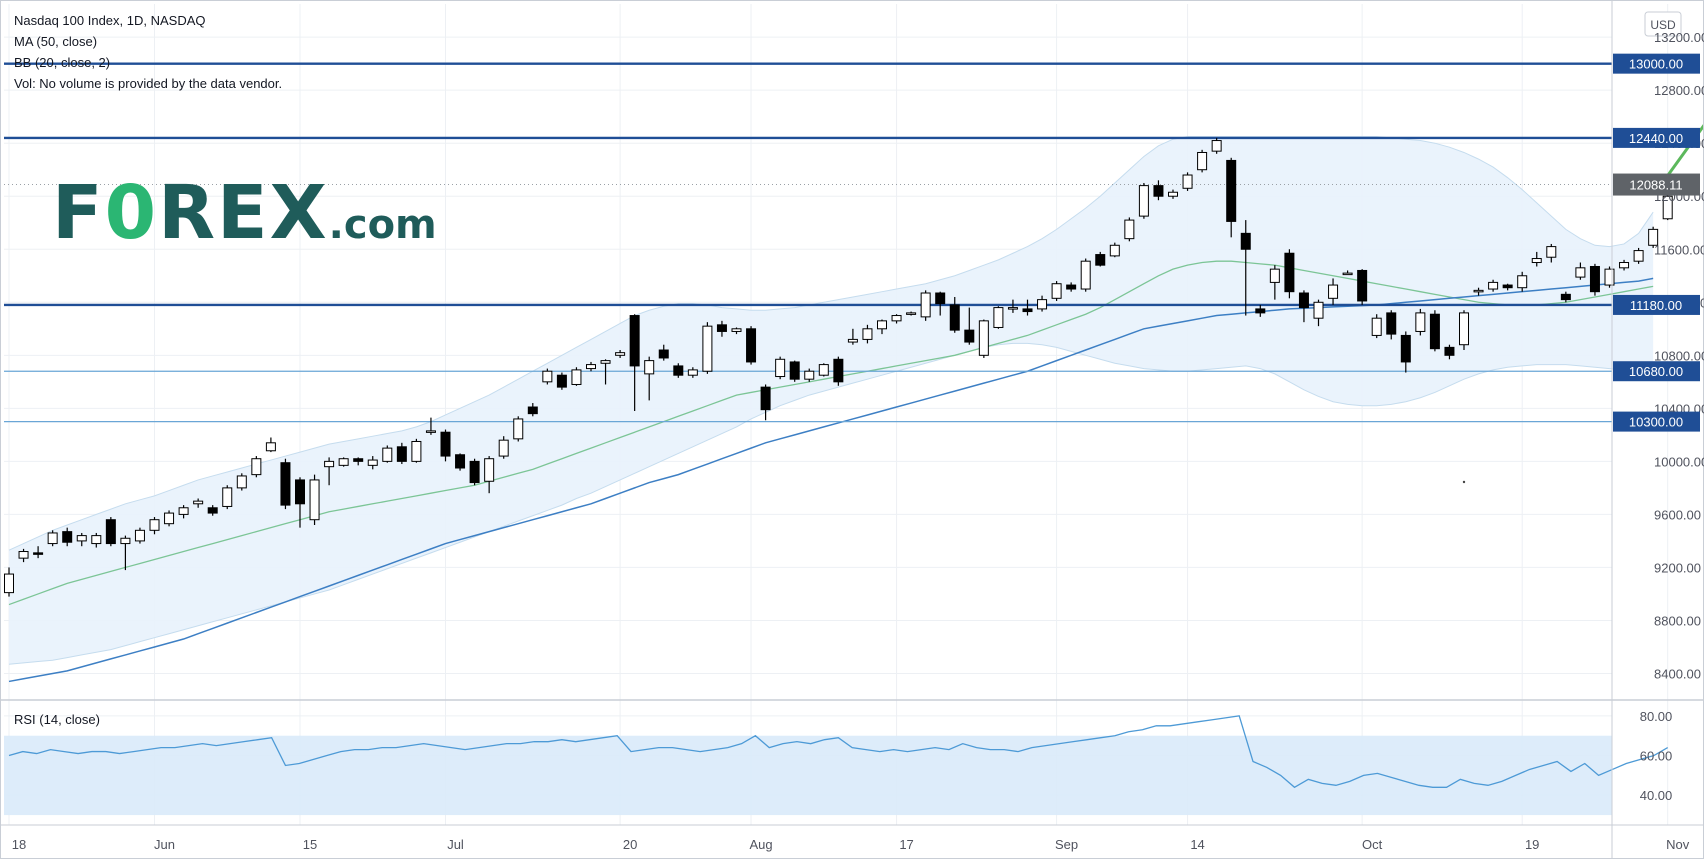 The width and height of the screenshot is (1704, 868). What do you see at coordinates (56, 41) in the screenshot?
I see `legend-ma: MA (50, close)` at bounding box center [56, 41].